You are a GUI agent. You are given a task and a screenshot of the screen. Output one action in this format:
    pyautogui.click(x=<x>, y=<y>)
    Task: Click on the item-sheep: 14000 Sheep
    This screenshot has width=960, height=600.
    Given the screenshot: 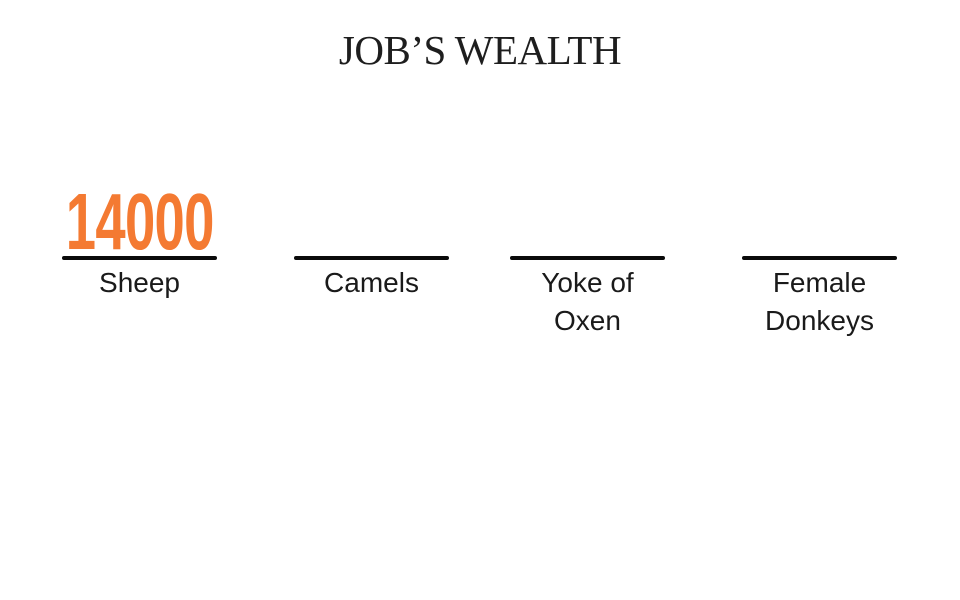 What is the action you would take?
    pyautogui.click(x=139, y=231)
    